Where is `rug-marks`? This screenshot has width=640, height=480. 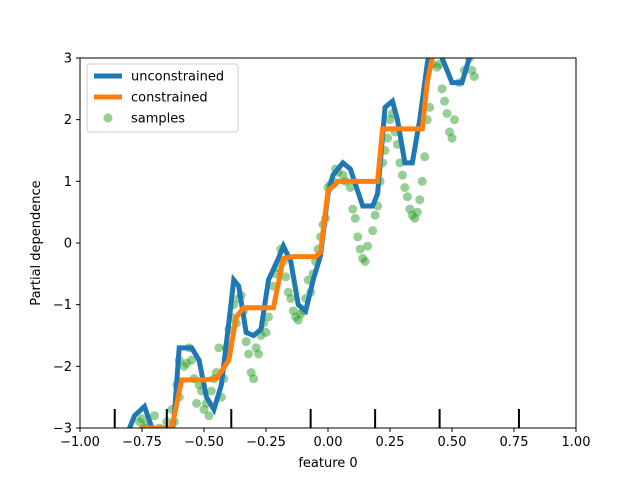 rug-marks is located at coordinates (316, 418).